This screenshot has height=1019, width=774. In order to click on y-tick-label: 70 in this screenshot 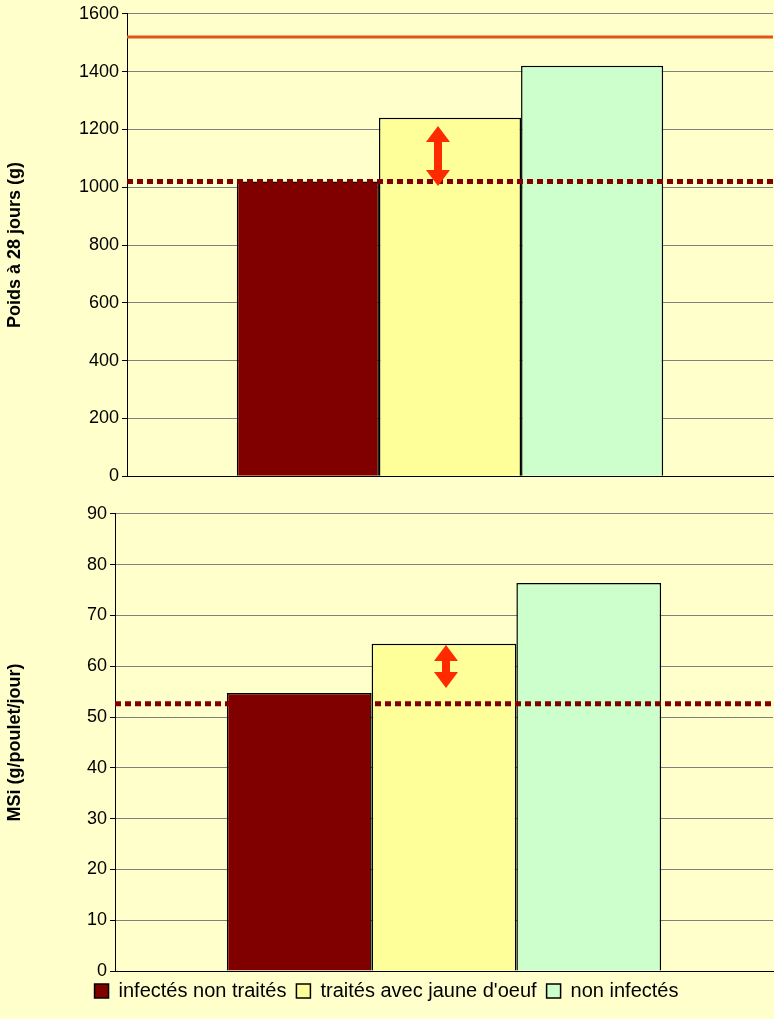, I will do `click(96, 614)`.